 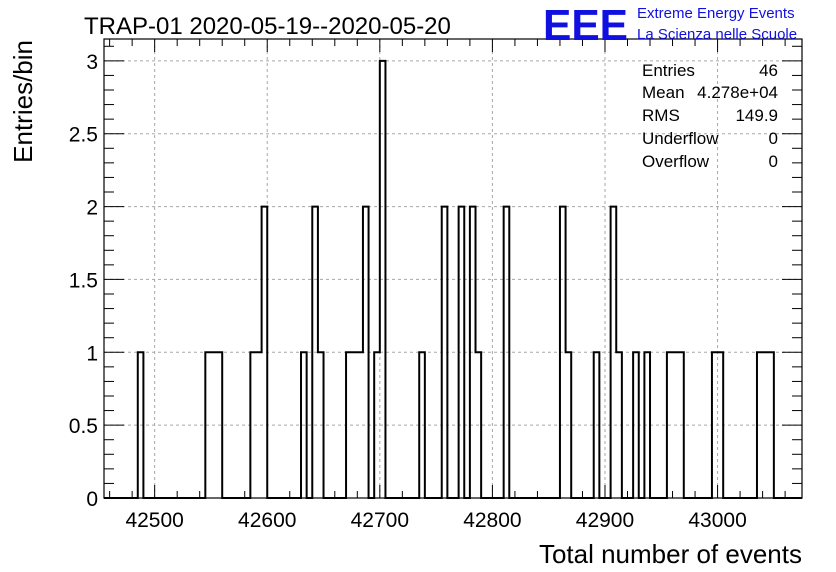 I want to click on y-tick-label: 0.5, so click(x=83, y=426).